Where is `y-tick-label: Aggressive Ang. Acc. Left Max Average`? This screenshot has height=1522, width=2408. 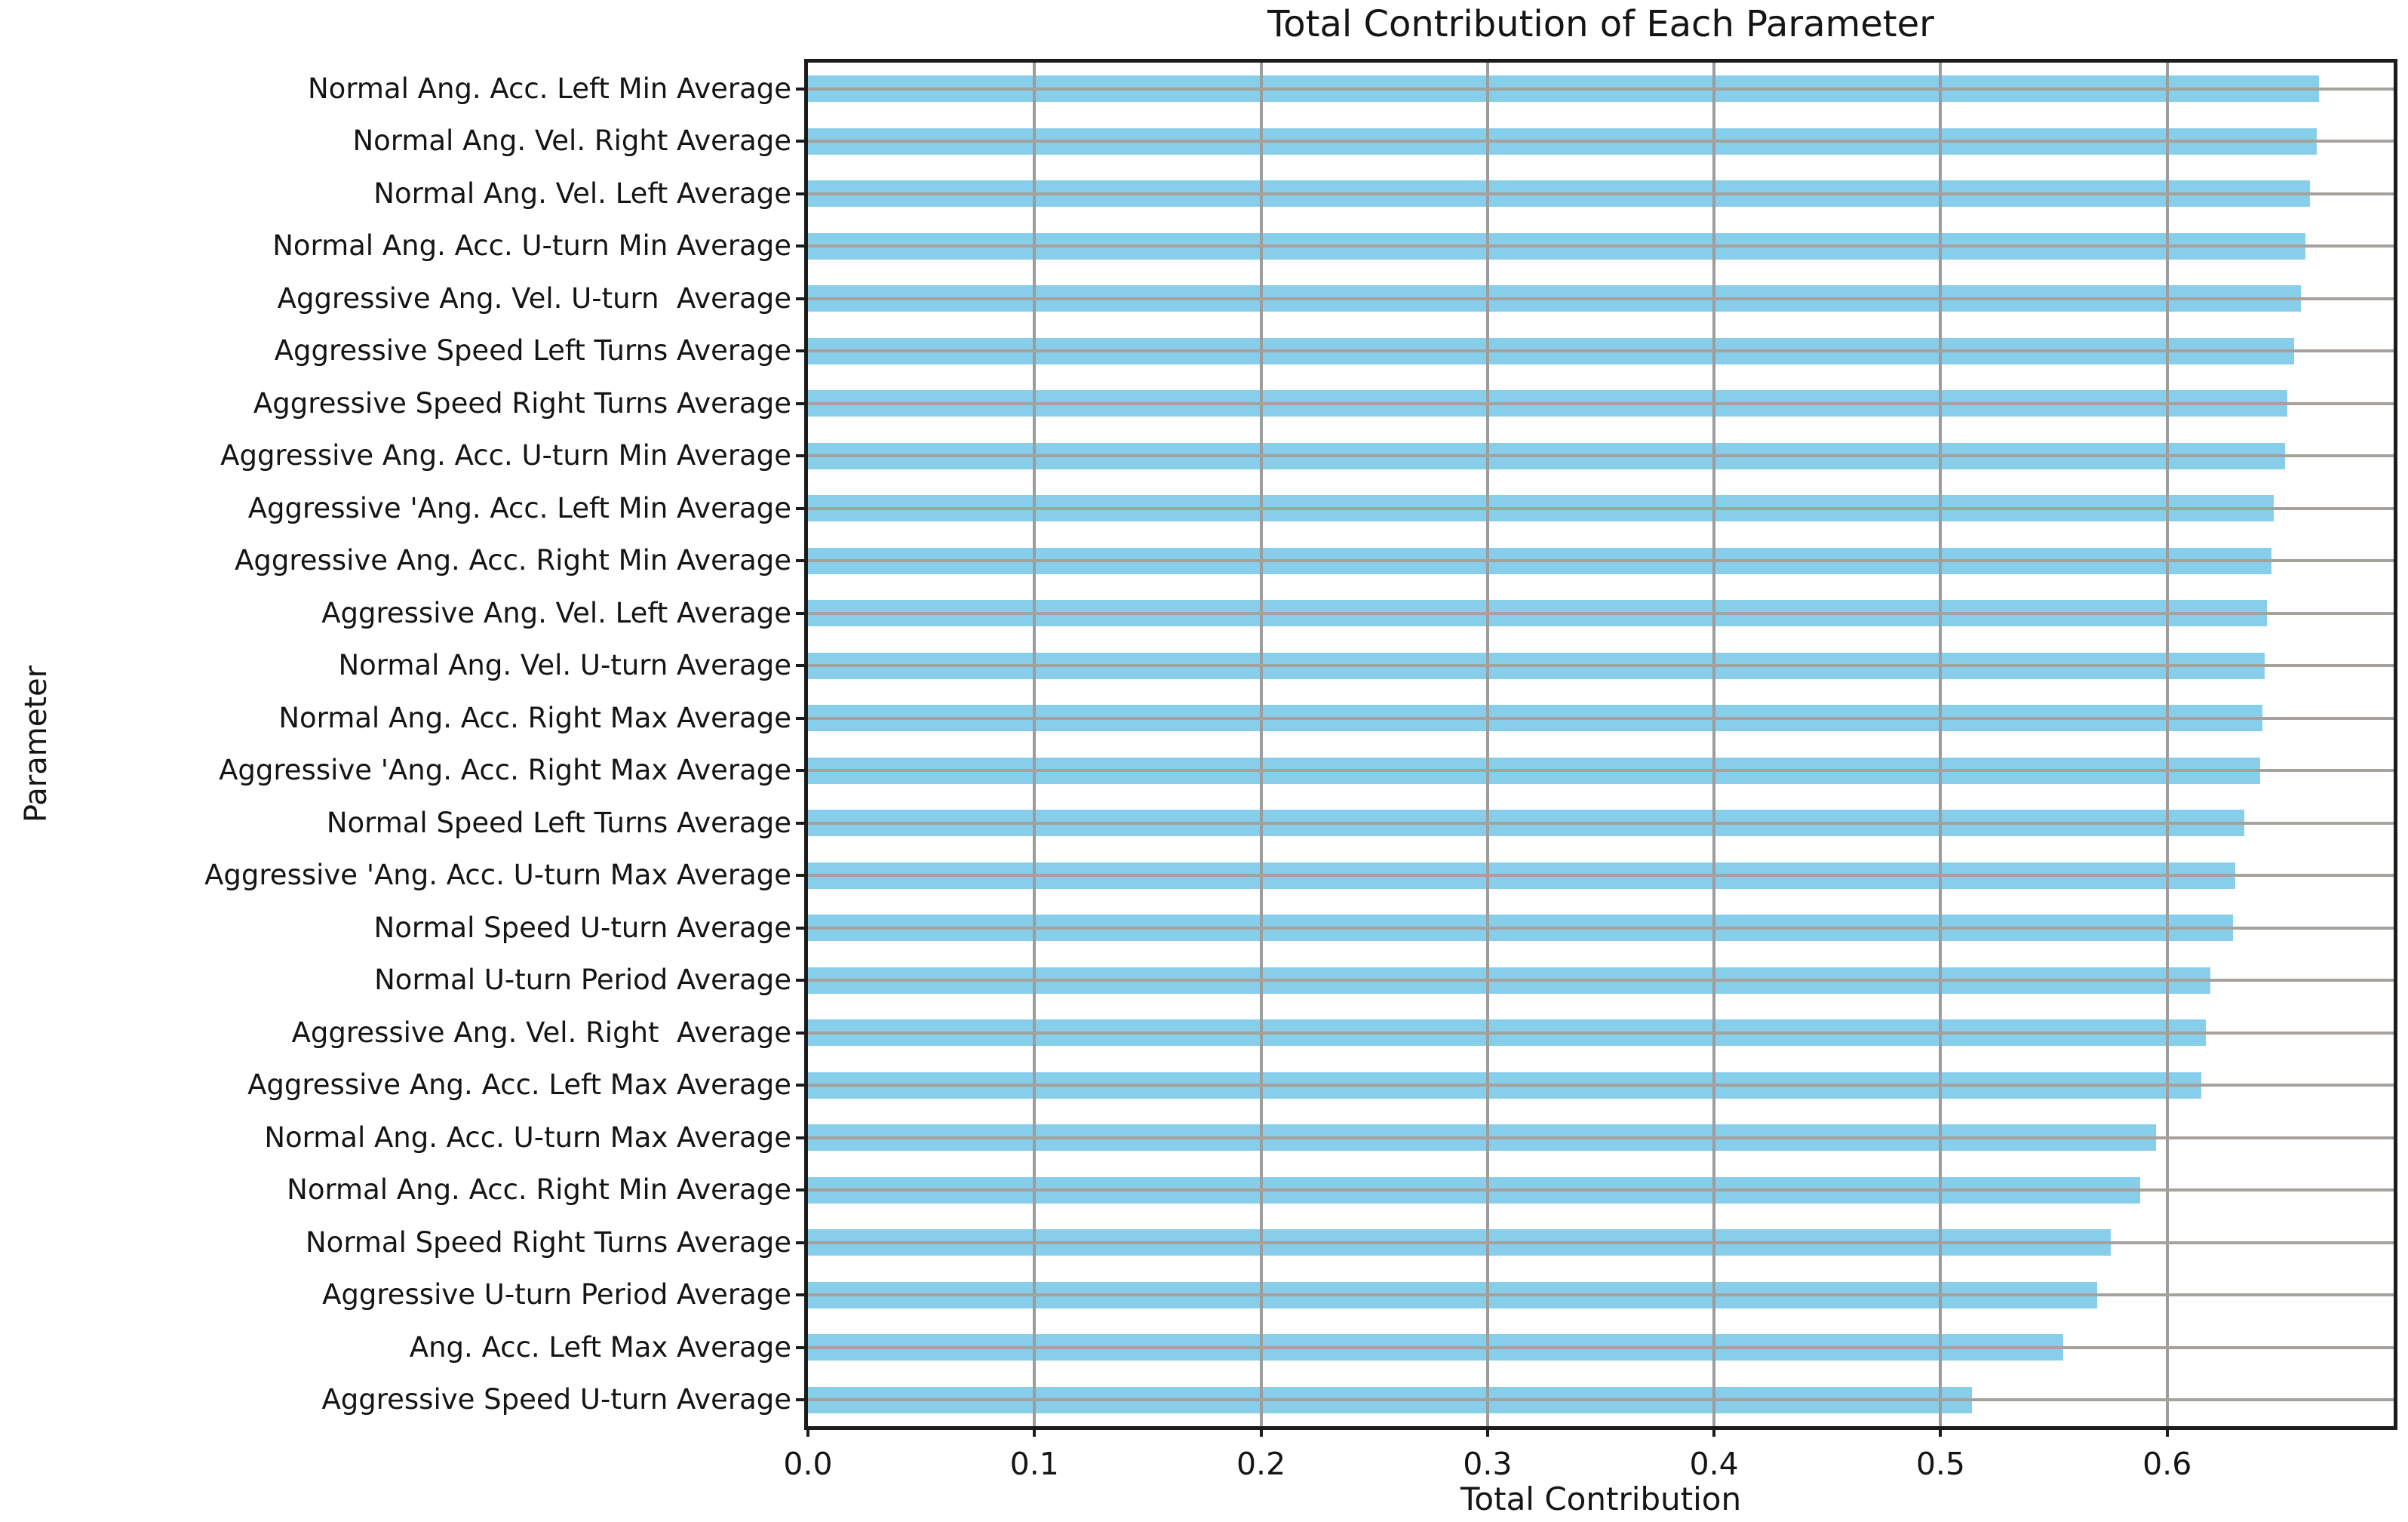
y-tick-label: Aggressive Ang. Acc. Left Max Average is located at coordinates (519, 1085).